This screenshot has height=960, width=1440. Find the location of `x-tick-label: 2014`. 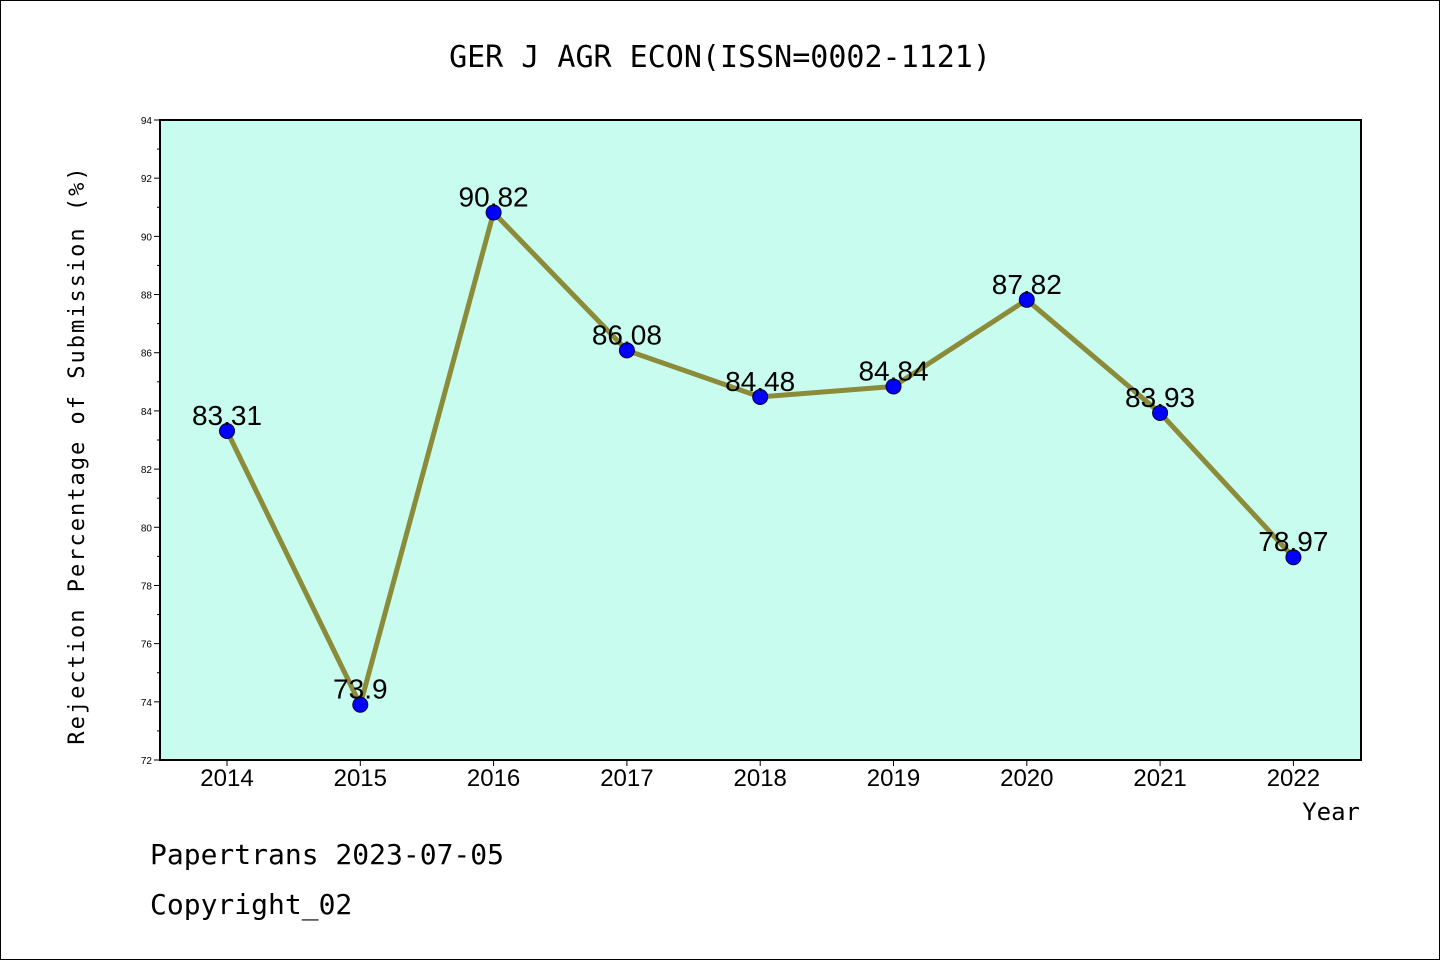

x-tick-label: 2014 is located at coordinates (226, 778).